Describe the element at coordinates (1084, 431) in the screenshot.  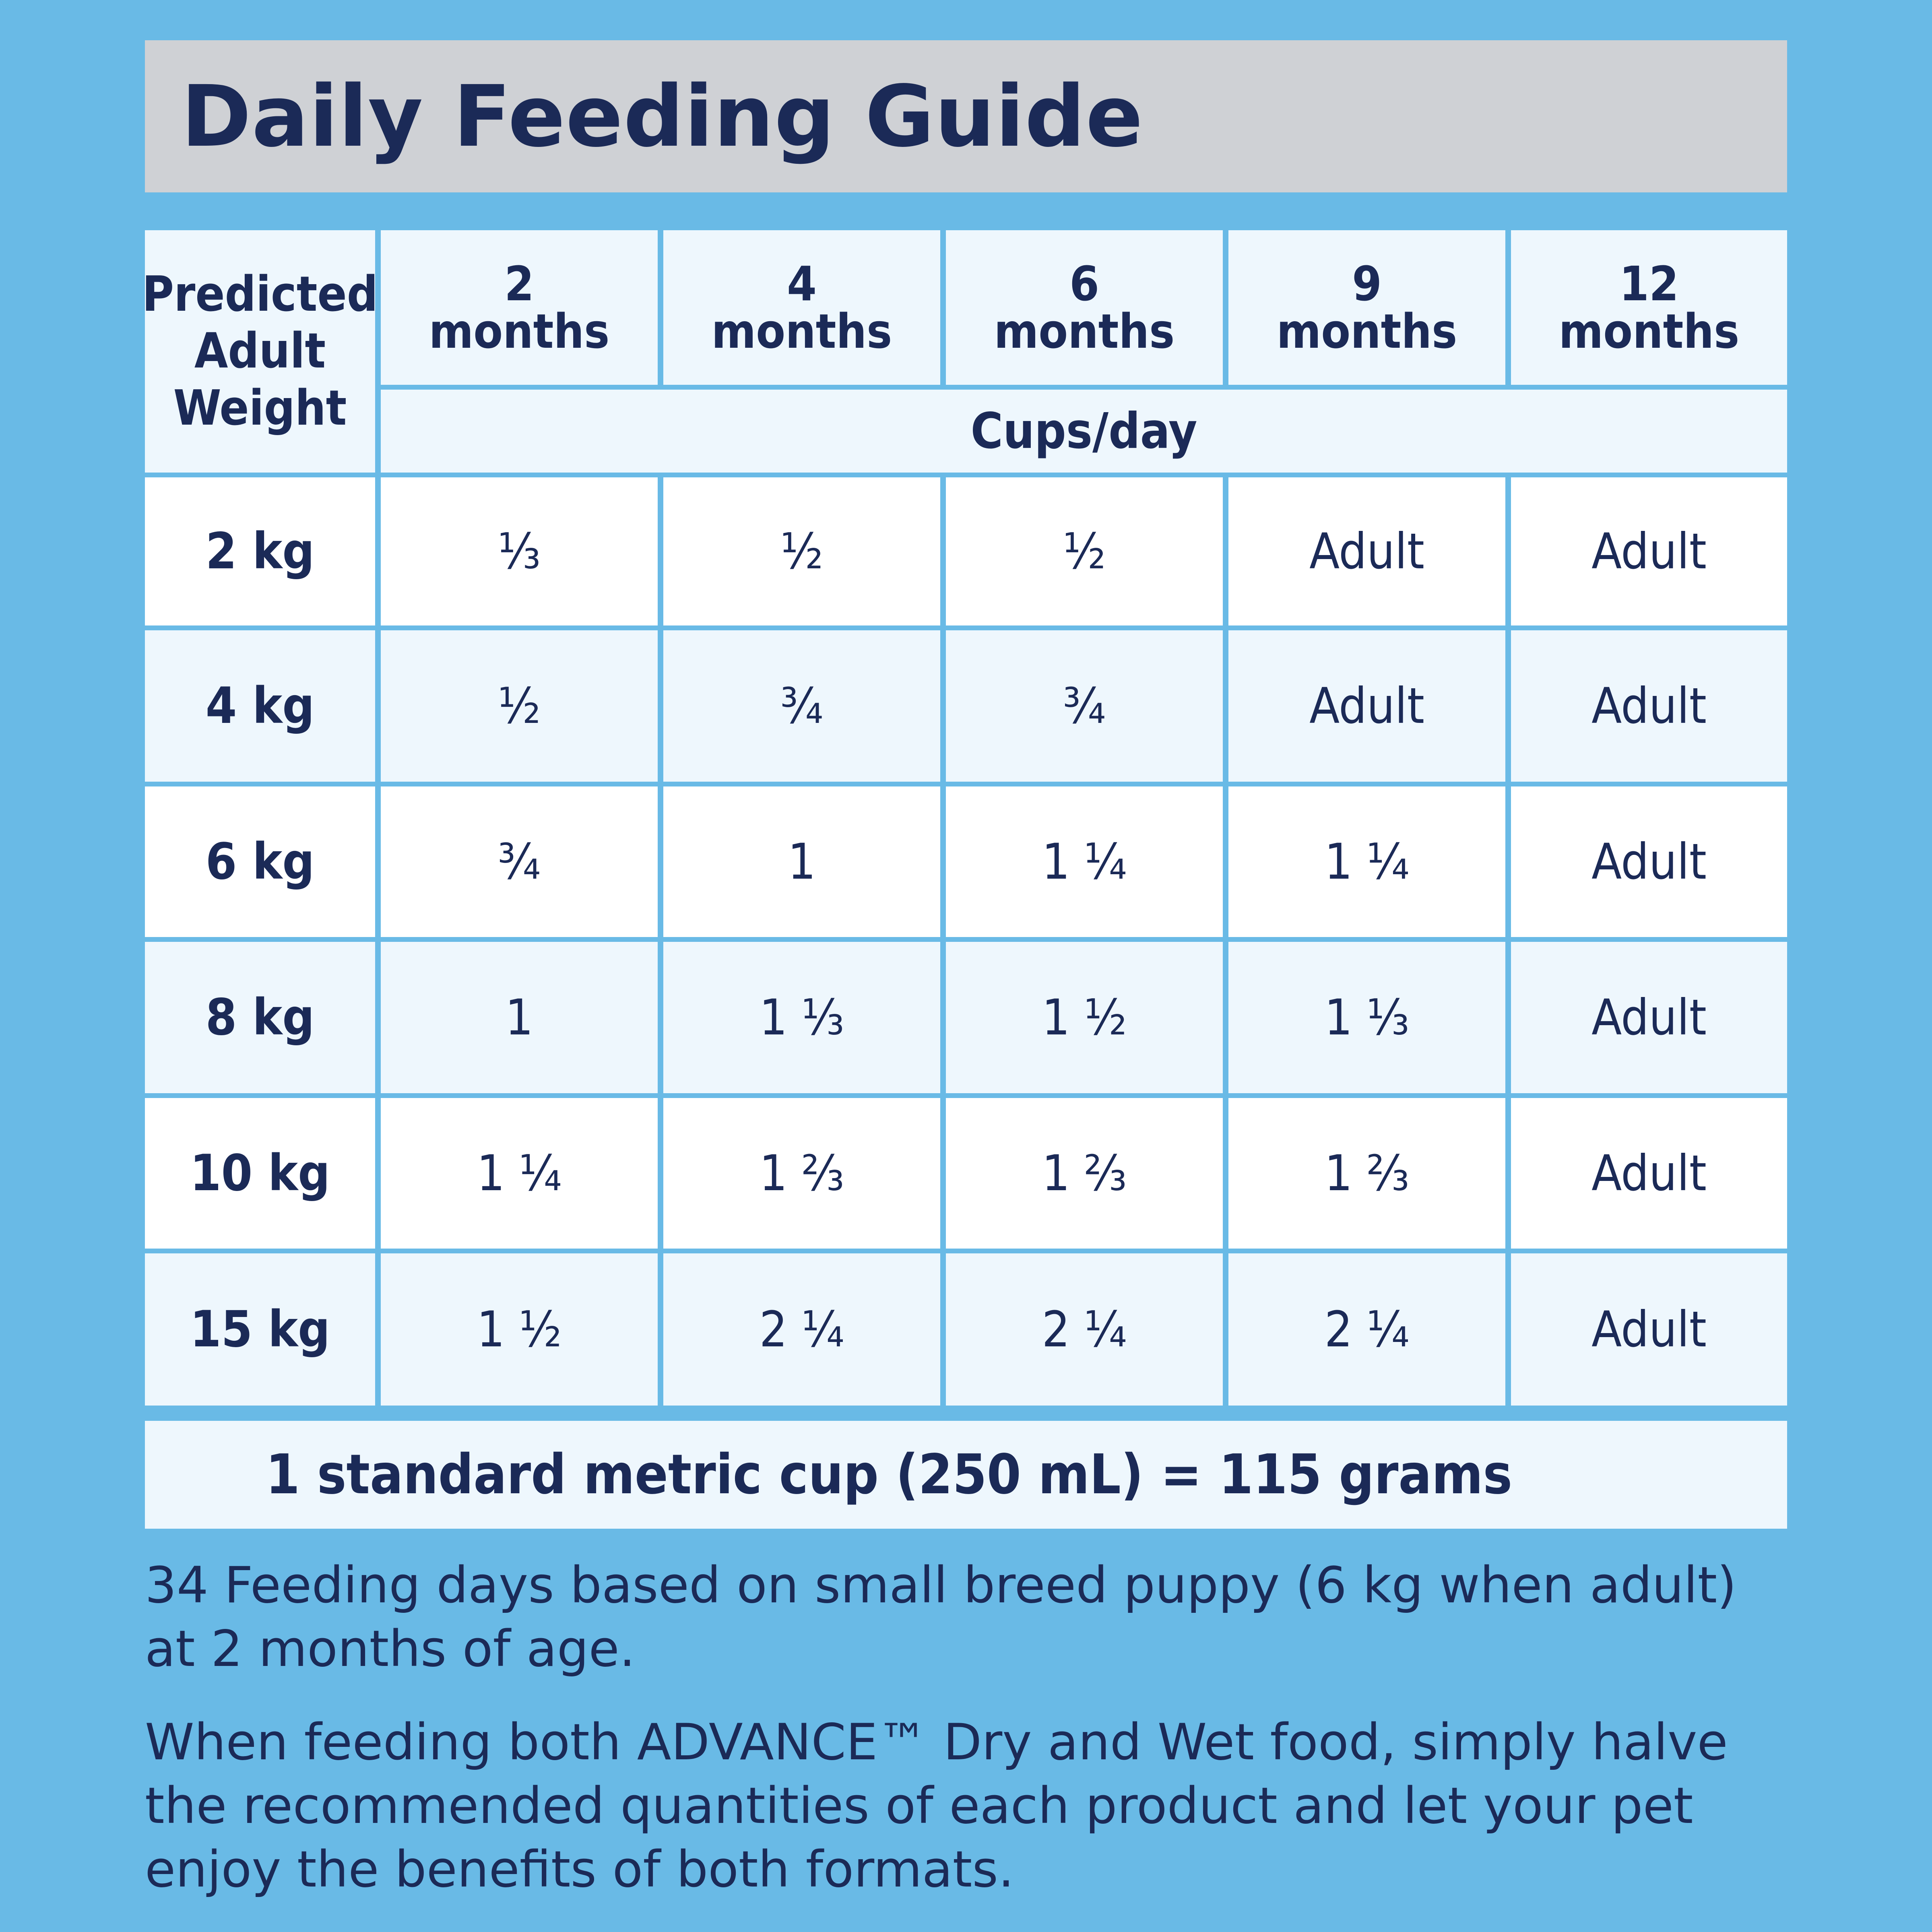
I see `unit-label: Cups/day` at that location.